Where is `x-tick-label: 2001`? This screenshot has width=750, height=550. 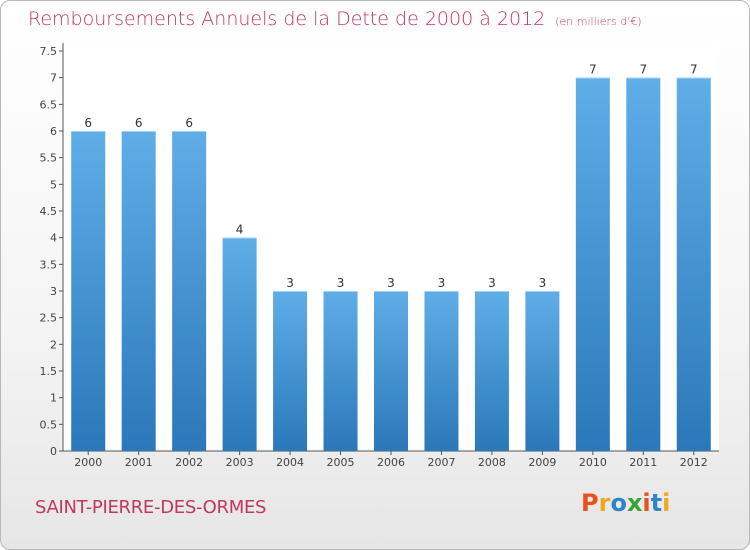
x-tick-label: 2001 is located at coordinates (139, 462).